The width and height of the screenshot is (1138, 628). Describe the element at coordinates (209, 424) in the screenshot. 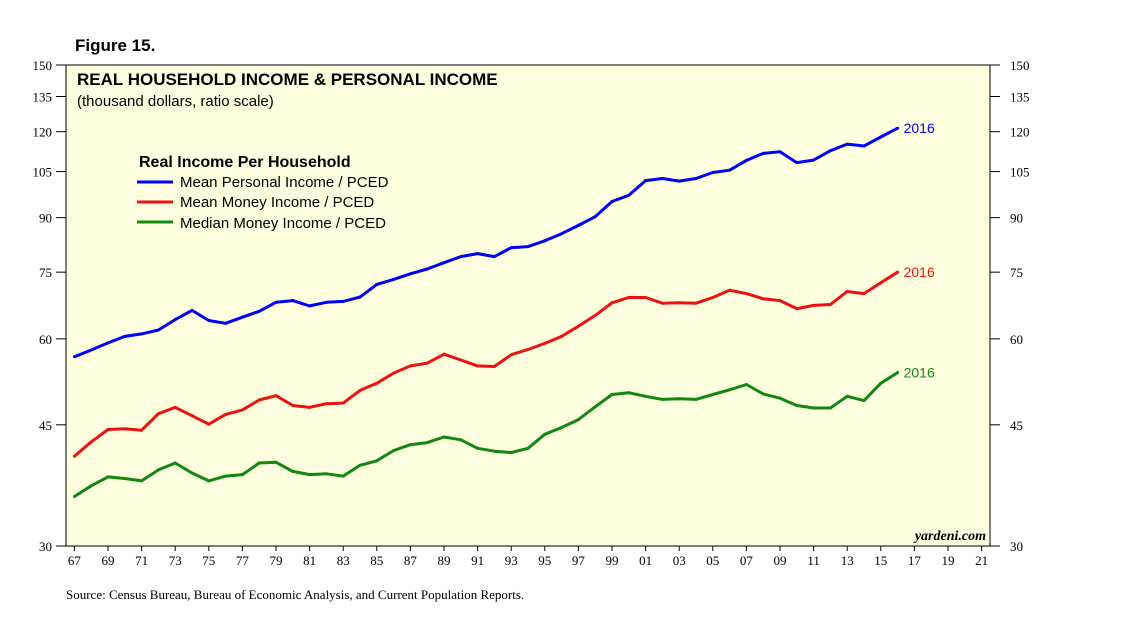

I see `data-point-s1-1975` at that location.